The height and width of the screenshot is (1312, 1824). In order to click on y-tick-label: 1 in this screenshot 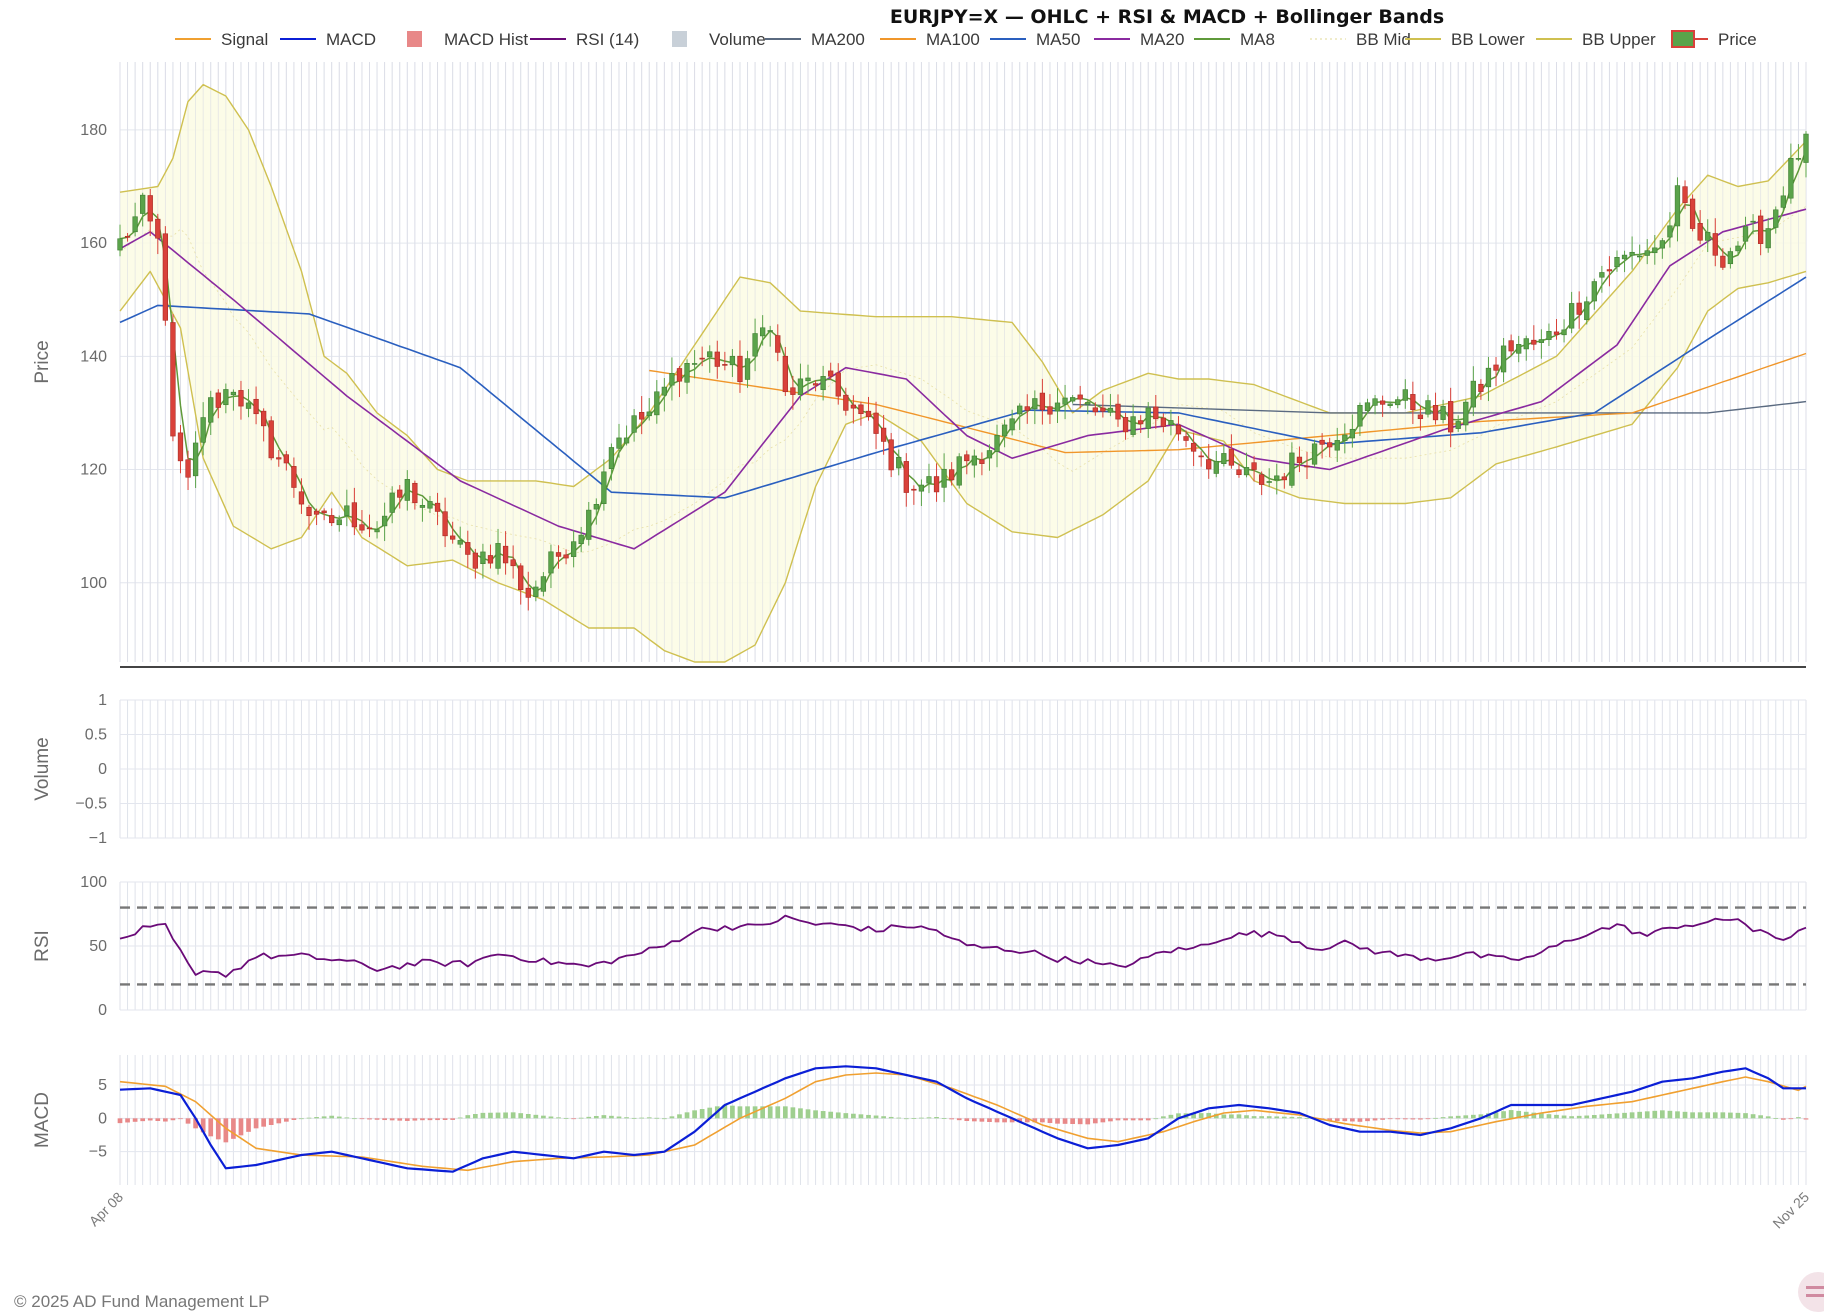, I will do `click(102, 700)`.